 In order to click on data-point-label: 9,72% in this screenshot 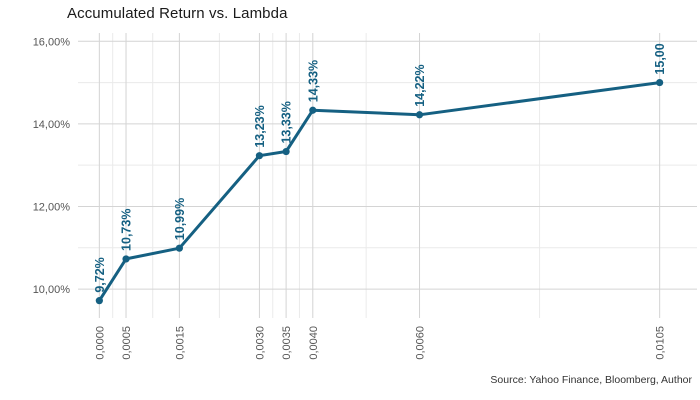, I will do `click(100, 274)`.